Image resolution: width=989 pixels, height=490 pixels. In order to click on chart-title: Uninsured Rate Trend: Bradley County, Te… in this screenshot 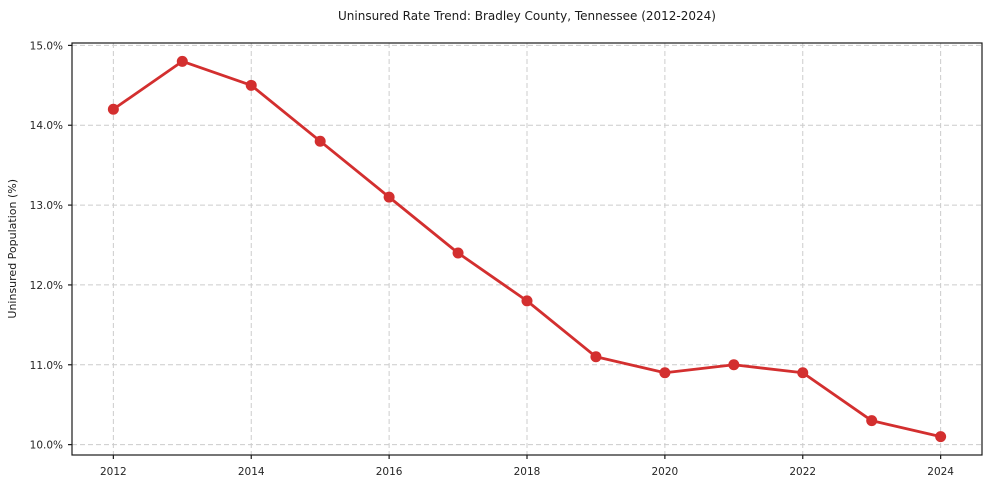, I will do `click(527, 16)`.